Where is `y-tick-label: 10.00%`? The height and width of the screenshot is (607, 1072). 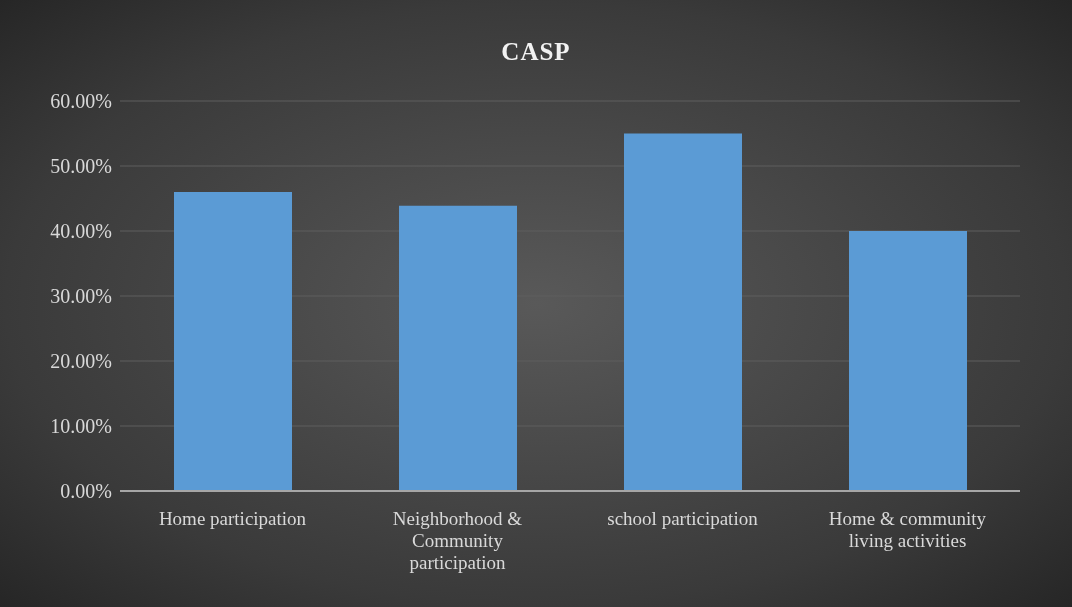
y-tick-label: 10.00% is located at coordinates (81, 426).